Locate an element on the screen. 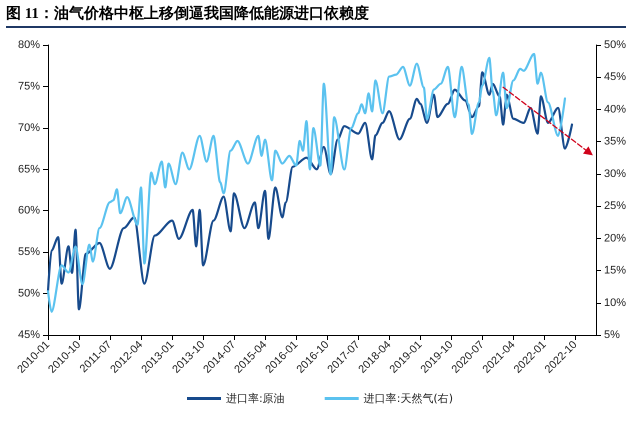 This screenshot has width=640, height=427. legend-label: 进口率:天然气(右) is located at coordinates (409, 398).